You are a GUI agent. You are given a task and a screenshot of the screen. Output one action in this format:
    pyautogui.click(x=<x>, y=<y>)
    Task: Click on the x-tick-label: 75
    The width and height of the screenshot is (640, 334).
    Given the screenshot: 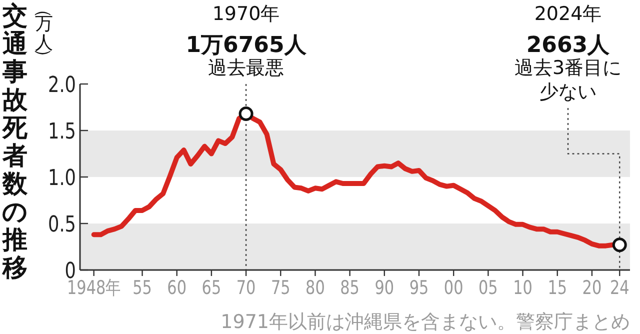 What is the action you would take?
    pyautogui.click(x=280, y=288)
    